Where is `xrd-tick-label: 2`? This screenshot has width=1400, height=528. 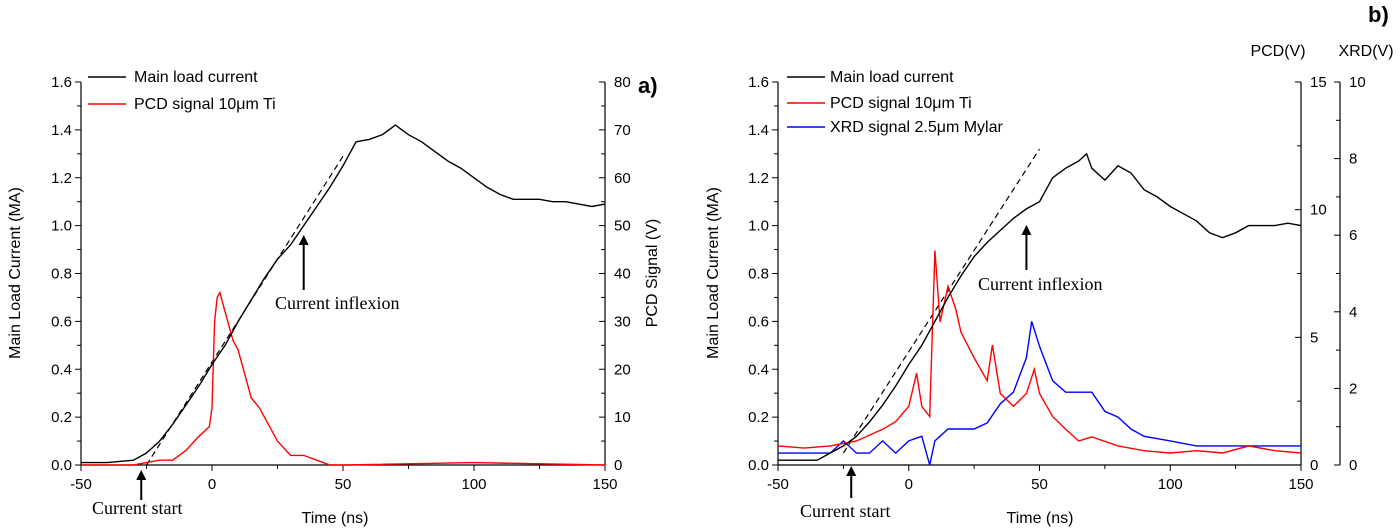
xrd-tick-label: 2 is located at coordinates (1353, 388).